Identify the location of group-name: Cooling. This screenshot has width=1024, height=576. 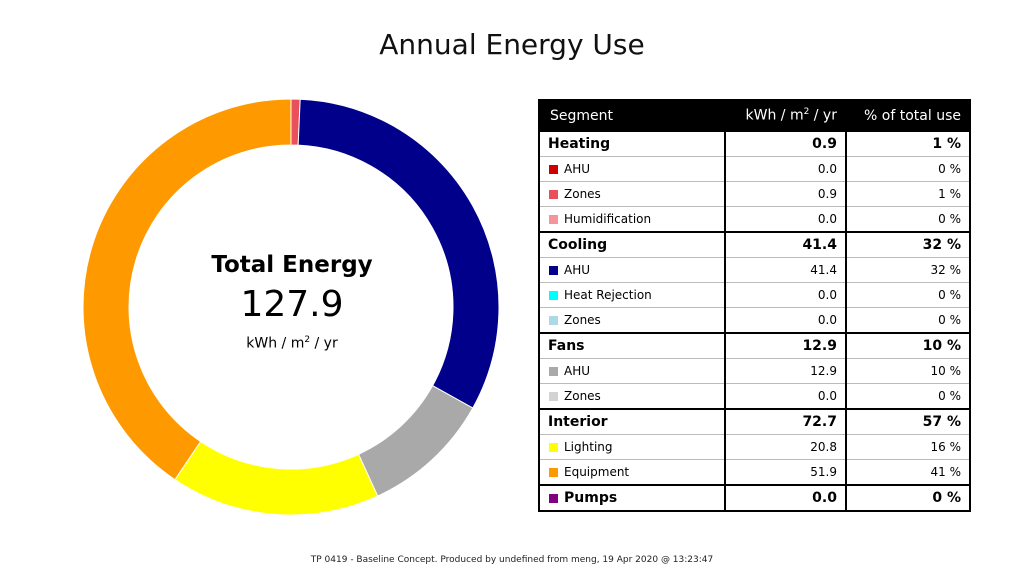
(632, 244).